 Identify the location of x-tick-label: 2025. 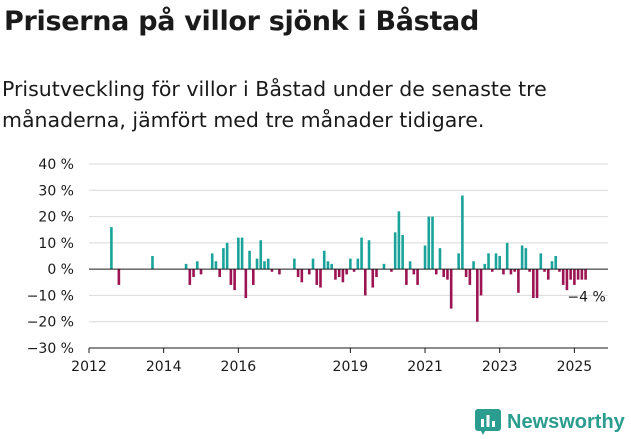
(575, 367).